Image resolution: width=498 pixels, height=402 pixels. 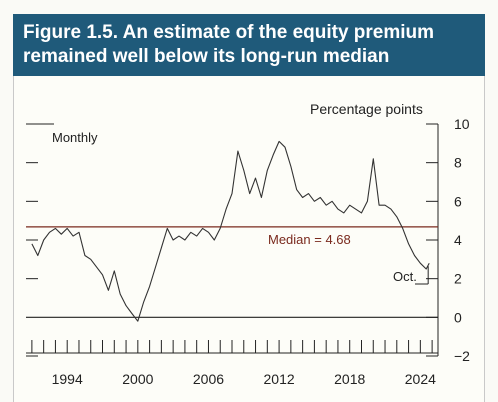 I want to click on y-tick-label-10: 10, so click(x=462, y=124).